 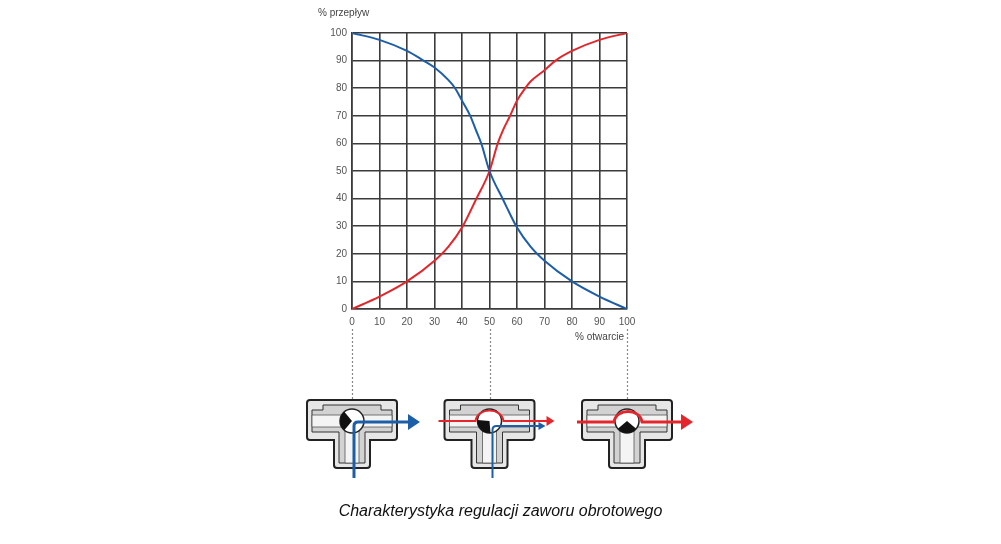 I want to click on x-axis-title: % otwarcie, so click(x=600, y=336).